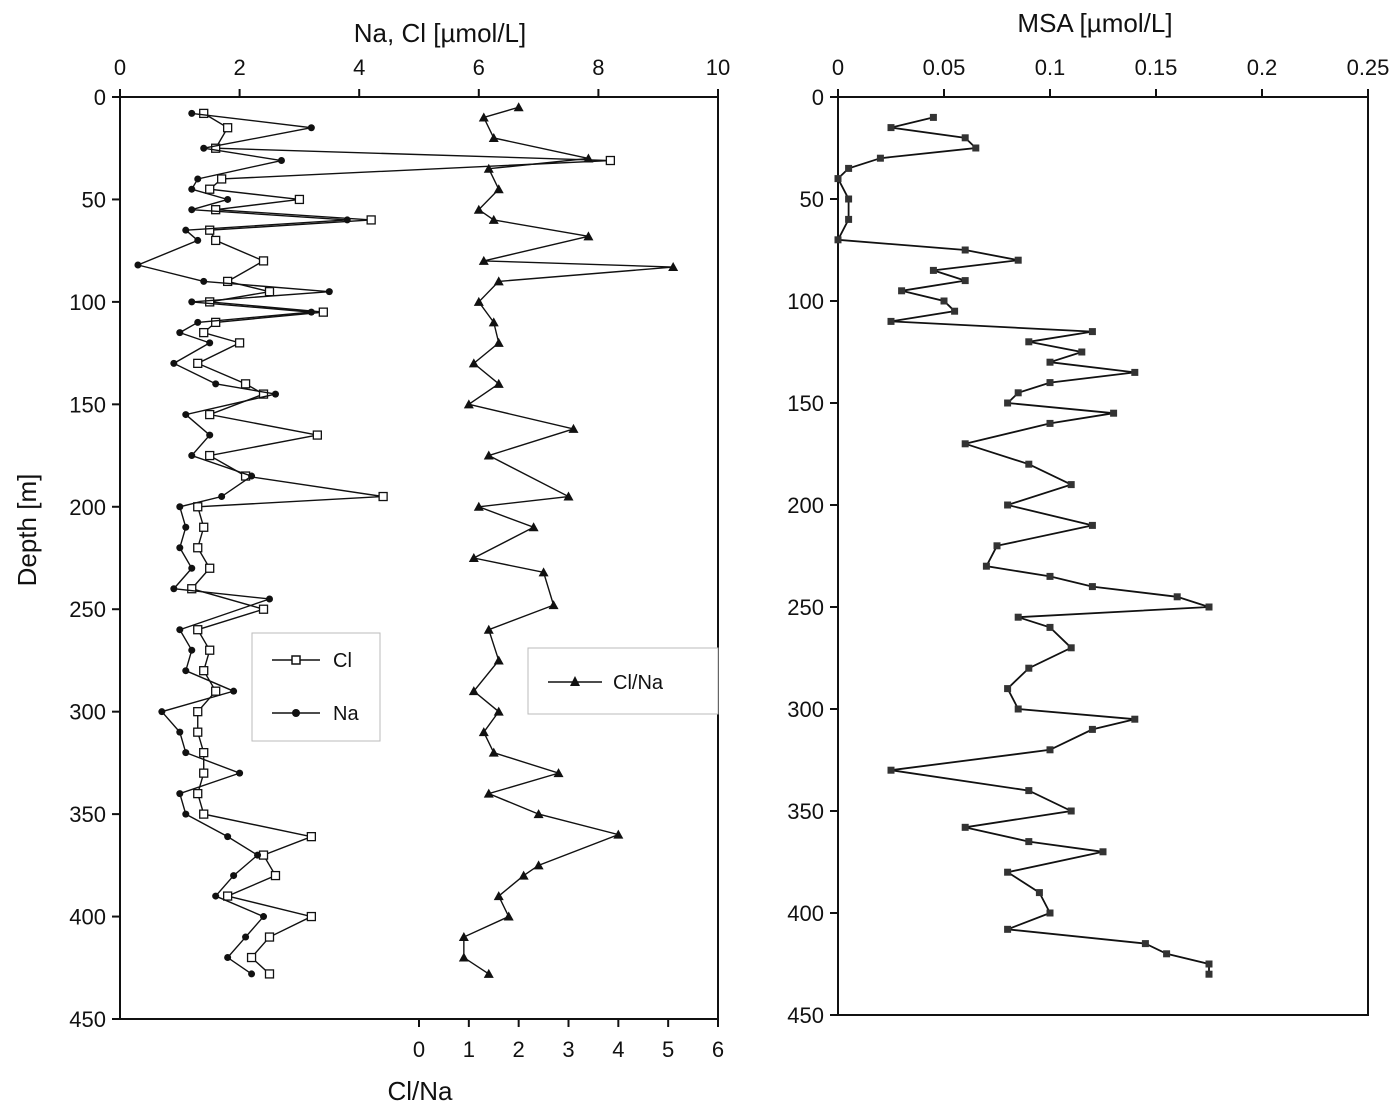 This screenshot has height=1120, width=1400. I want to click on left-bottom-tick-label: 0, so click(419, 1049).